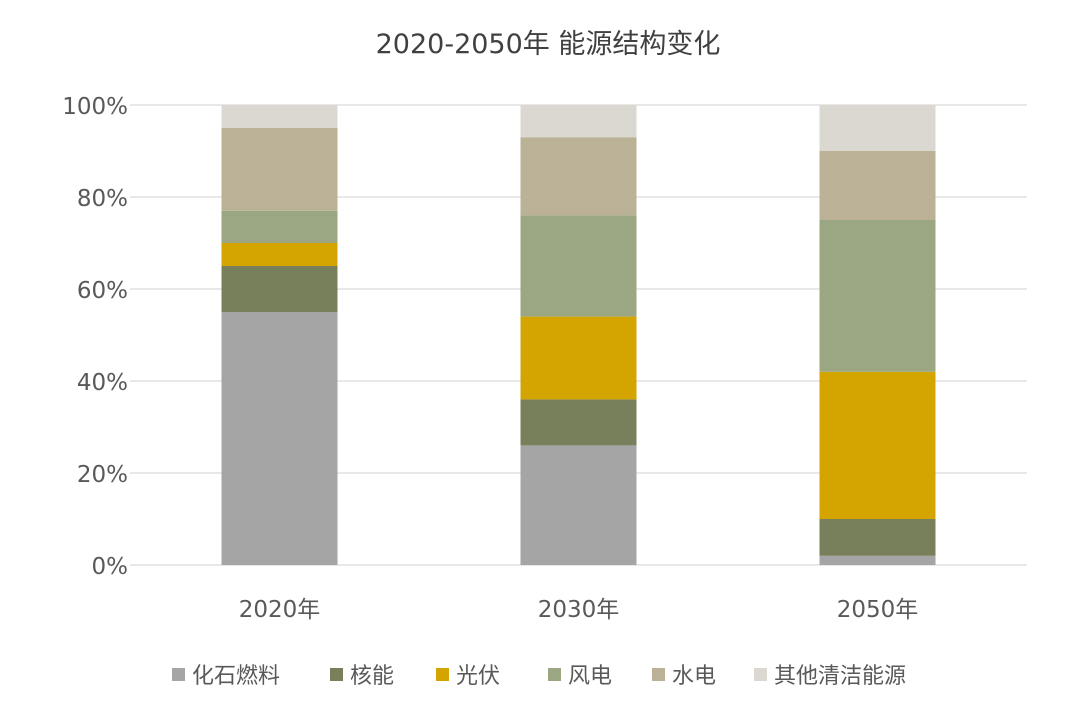  I want to click on y-tick-label: 80%, so click(102, 199).